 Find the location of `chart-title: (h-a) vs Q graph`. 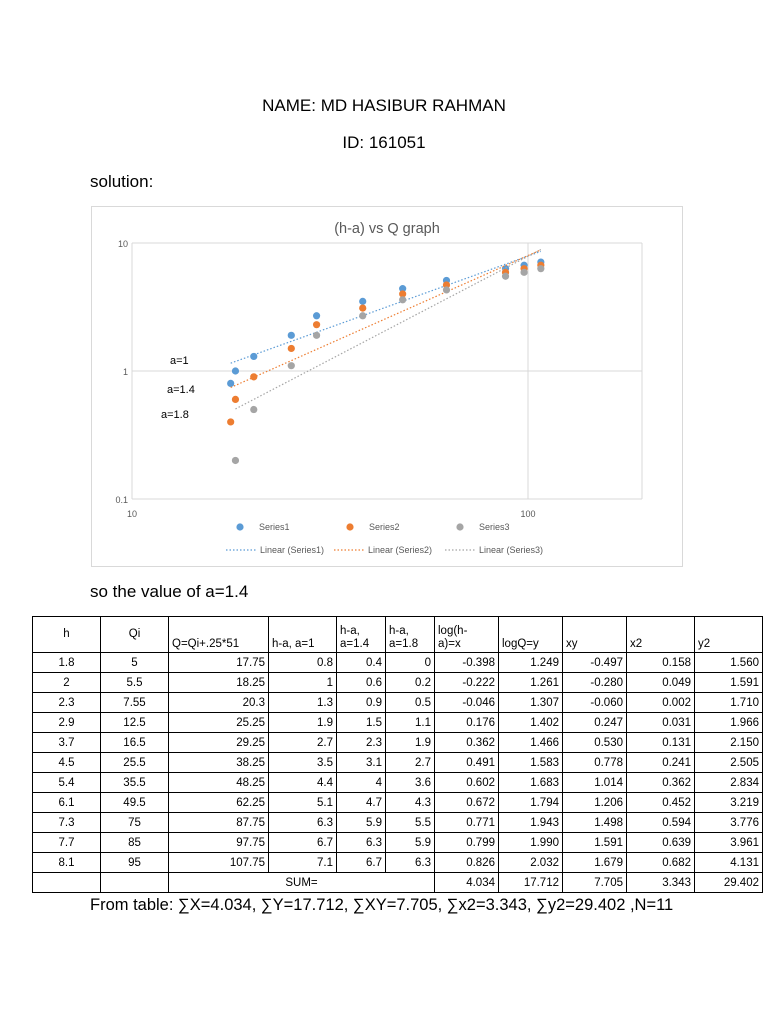

chart-title: (h-a) vs Q graph is located at coordinates (387, 229).